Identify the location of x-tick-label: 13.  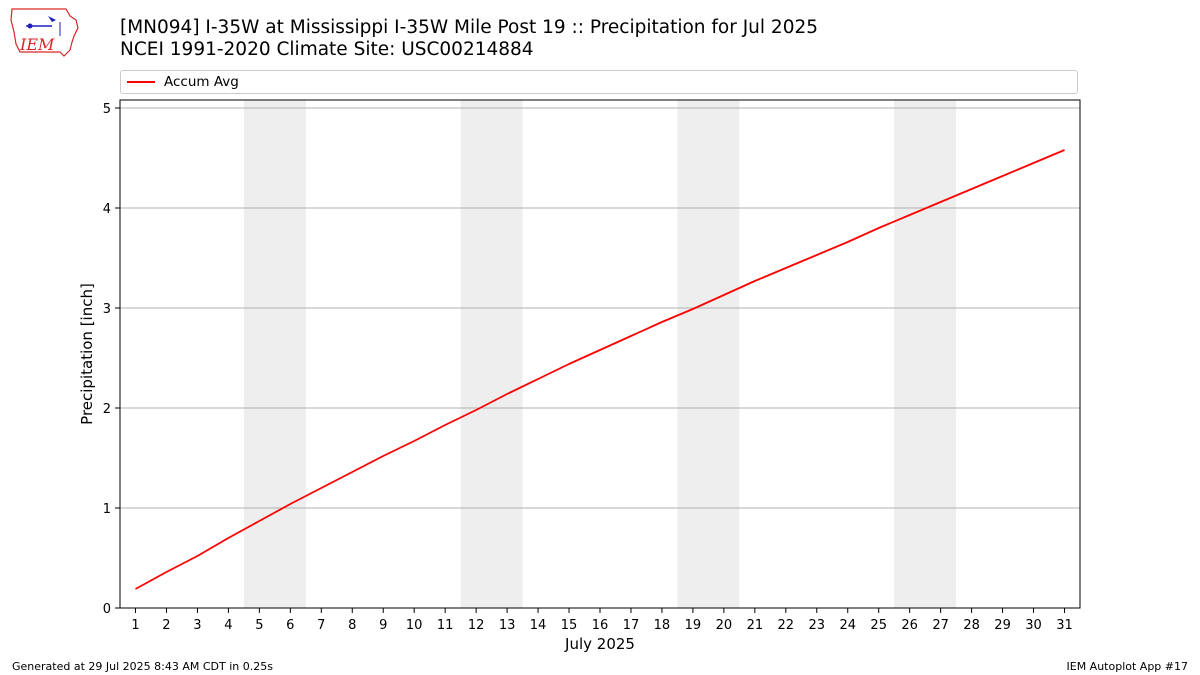
(507, 625).